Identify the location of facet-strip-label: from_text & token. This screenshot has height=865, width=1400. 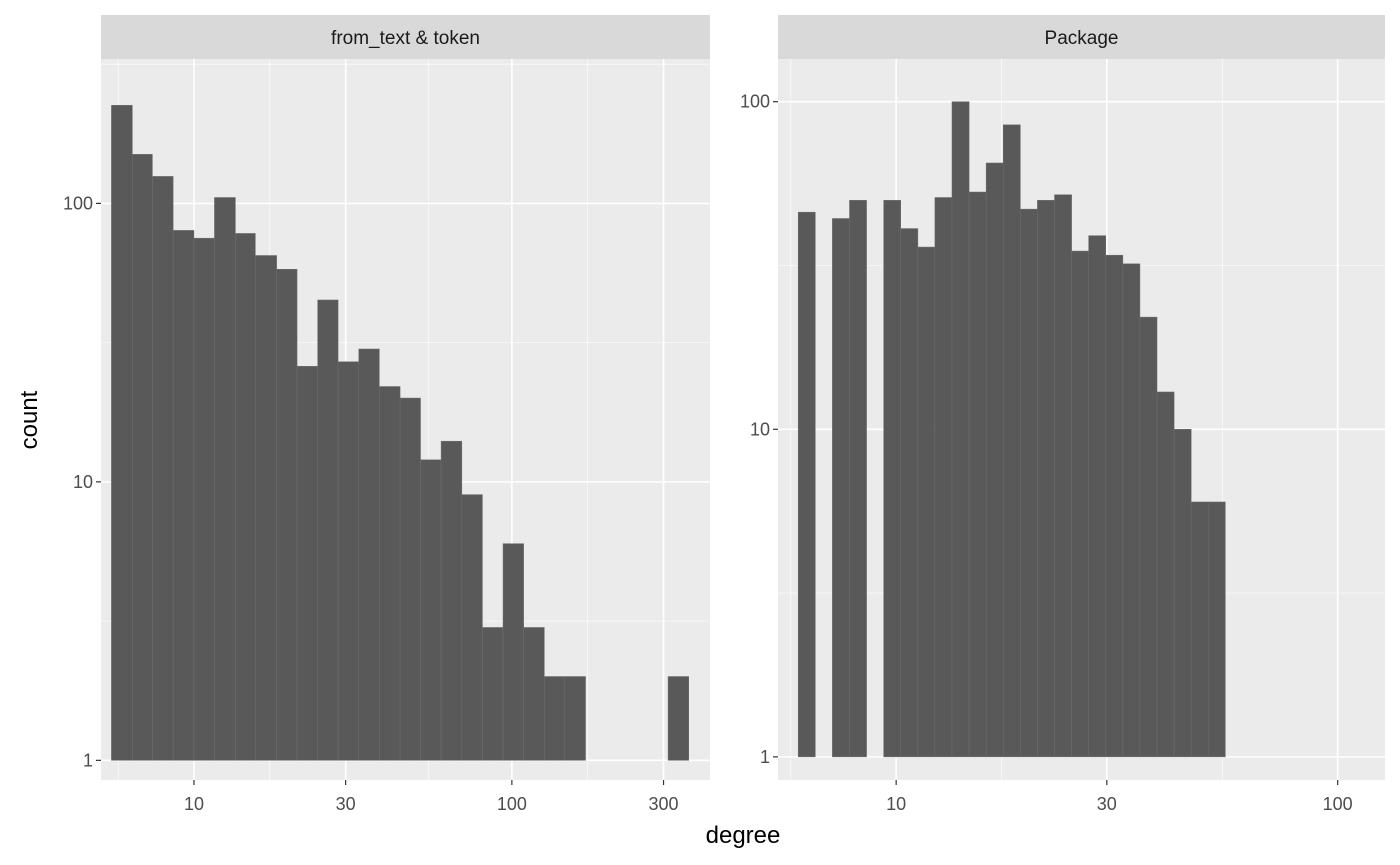
(405, 38).